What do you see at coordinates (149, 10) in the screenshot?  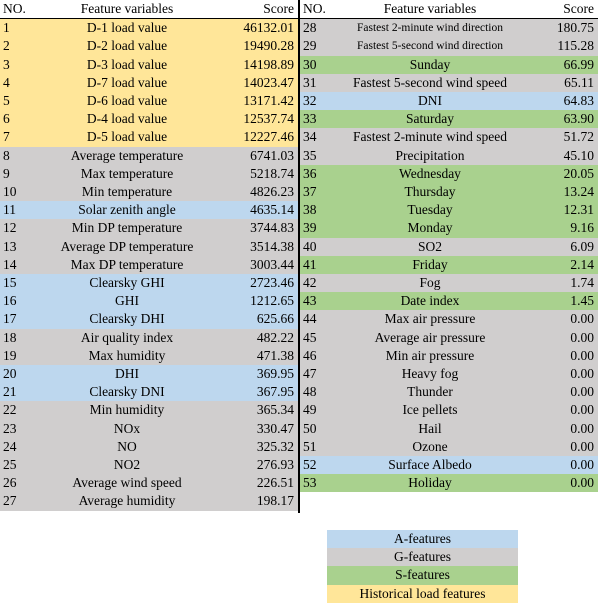 I see `table-header-row: NO. Feature variables Score` at bounding box center [149, 10].